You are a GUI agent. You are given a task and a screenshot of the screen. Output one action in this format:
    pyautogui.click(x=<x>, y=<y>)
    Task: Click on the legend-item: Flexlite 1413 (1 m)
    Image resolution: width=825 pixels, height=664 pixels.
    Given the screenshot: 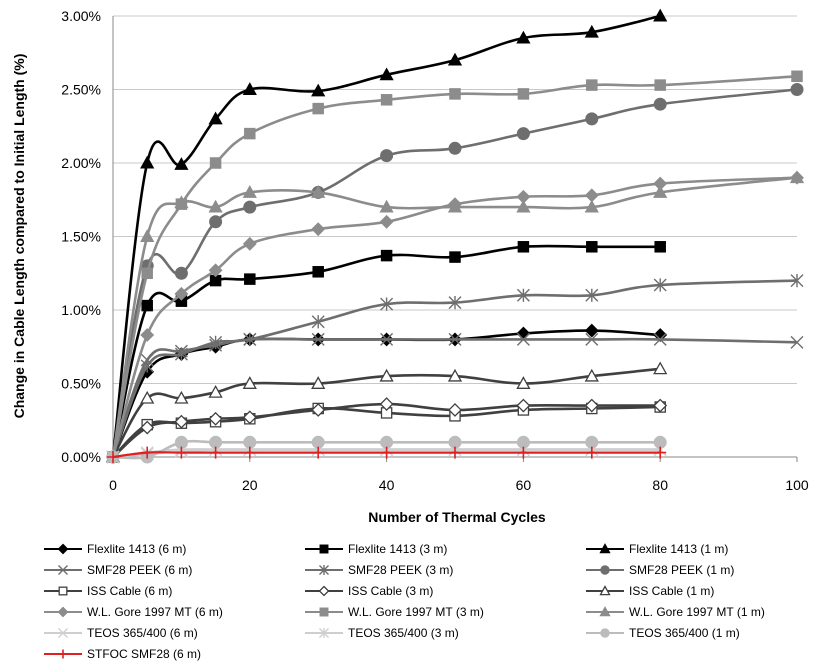 What is the action you would take?
    pyautogui.click(x=657, y=549)
    